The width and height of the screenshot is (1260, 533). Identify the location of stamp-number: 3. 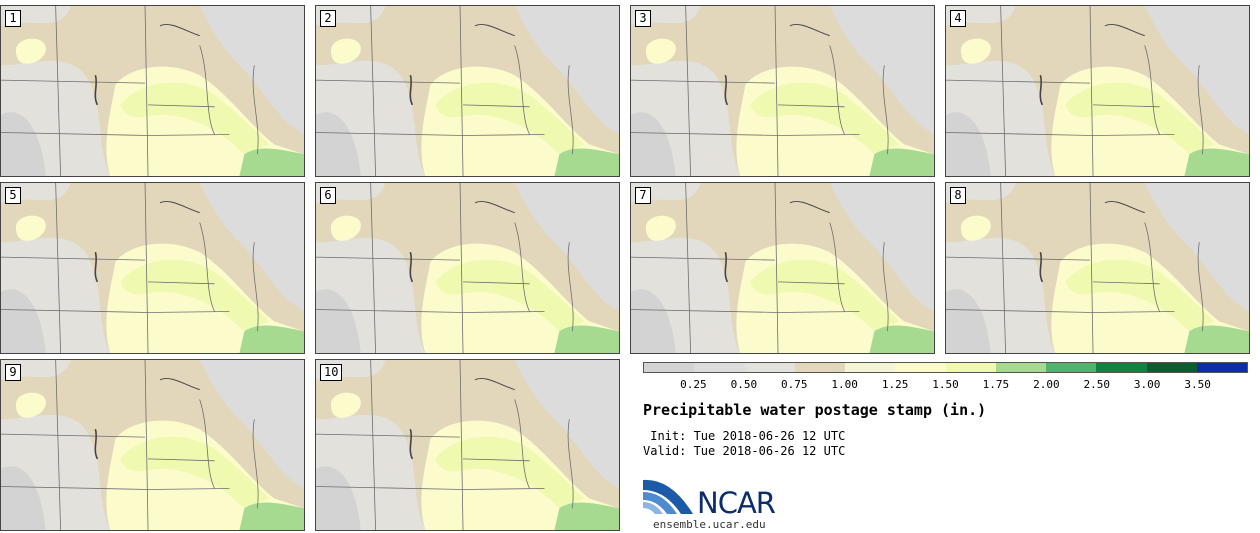
(643, 18).